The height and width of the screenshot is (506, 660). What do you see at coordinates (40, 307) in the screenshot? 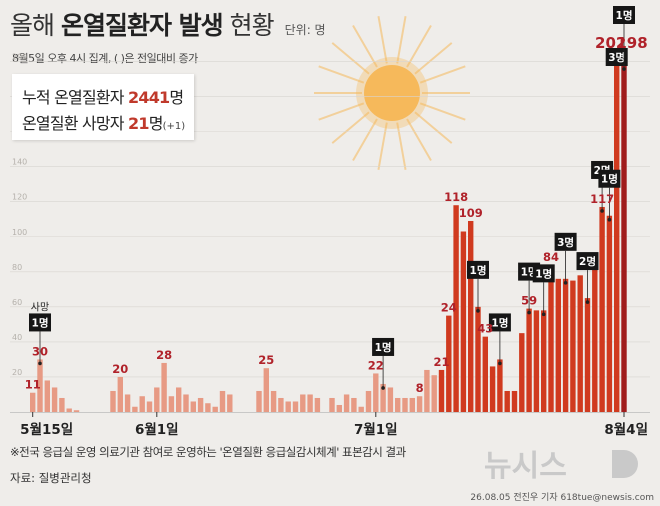
I see `death-prefix-label: 사망` at bounding box center [40, 307].